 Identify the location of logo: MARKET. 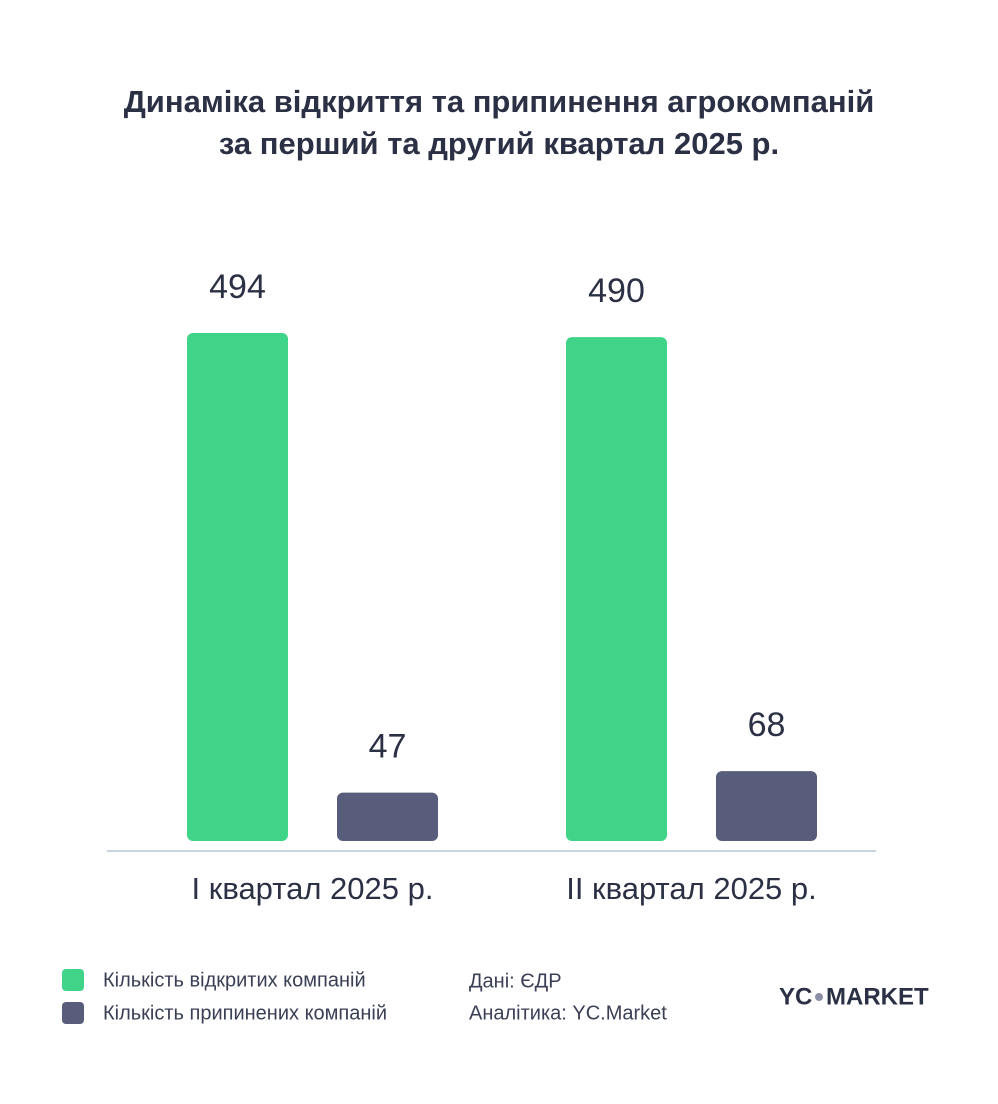
(877, 996).